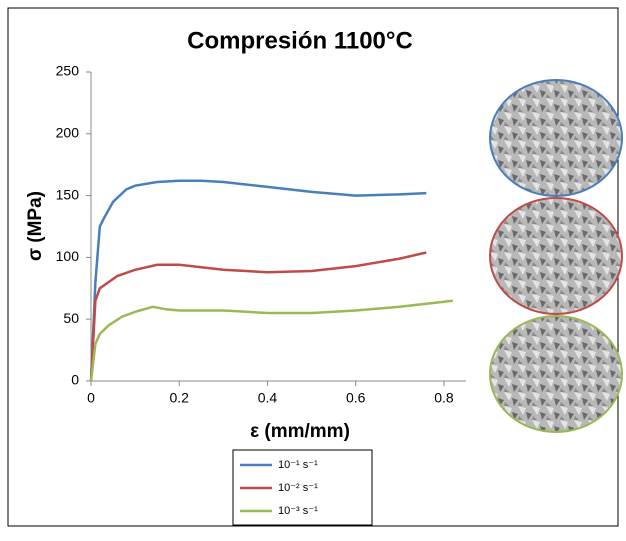 This screenshot has height=541, width=626. I want to click on y-tick-label: 50, so click(71, 318).